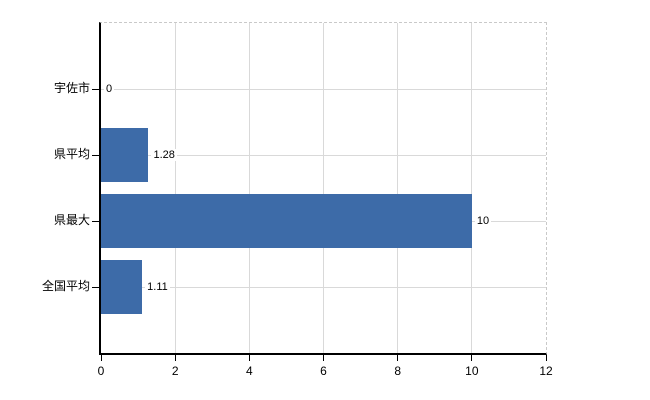 The width and height of the screenshot is (650, 400). What do you see at coordinates (249, 371) in the screenshot?
I see `x-axis-tick-label: 4` at bounding box center [249, 371].